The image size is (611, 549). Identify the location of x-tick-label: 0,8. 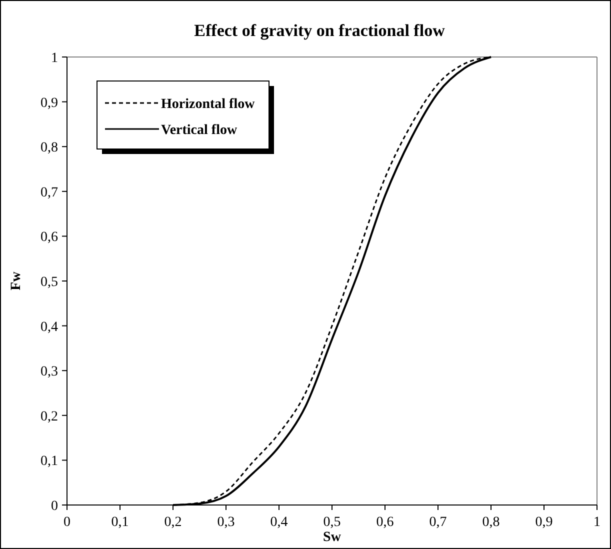
(491, 522).